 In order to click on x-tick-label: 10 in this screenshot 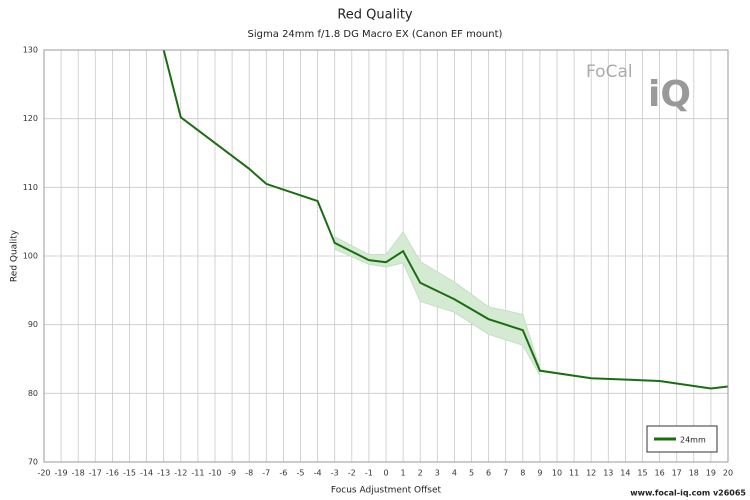, I will do `click(557, 473)`.